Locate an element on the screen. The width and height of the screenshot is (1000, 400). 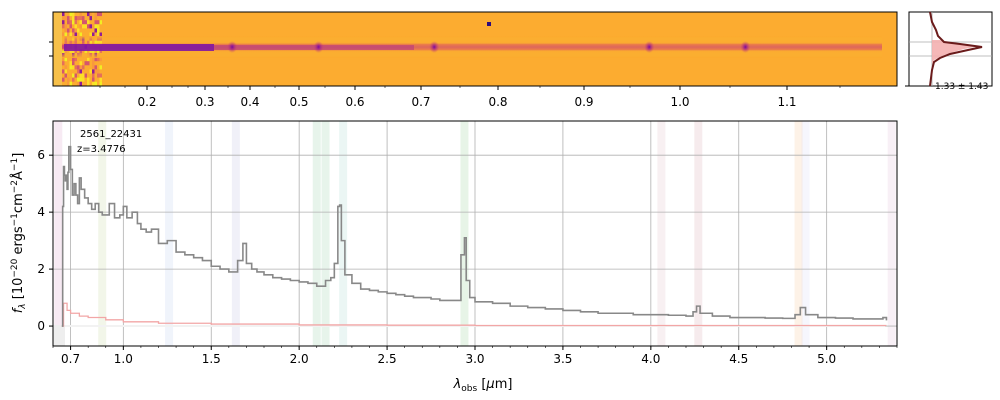
object-id-label: 2561_22431 is located at coordinates (111, 134).